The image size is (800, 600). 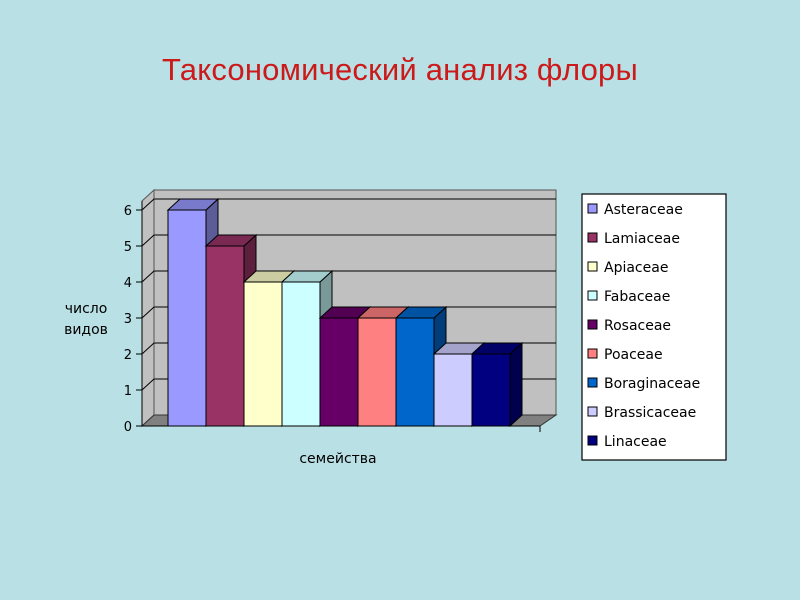 What do you see at coordinates (128, 355) in the screenshot?
I see `y-tick-label: 2` at bounding box center [128, 355].